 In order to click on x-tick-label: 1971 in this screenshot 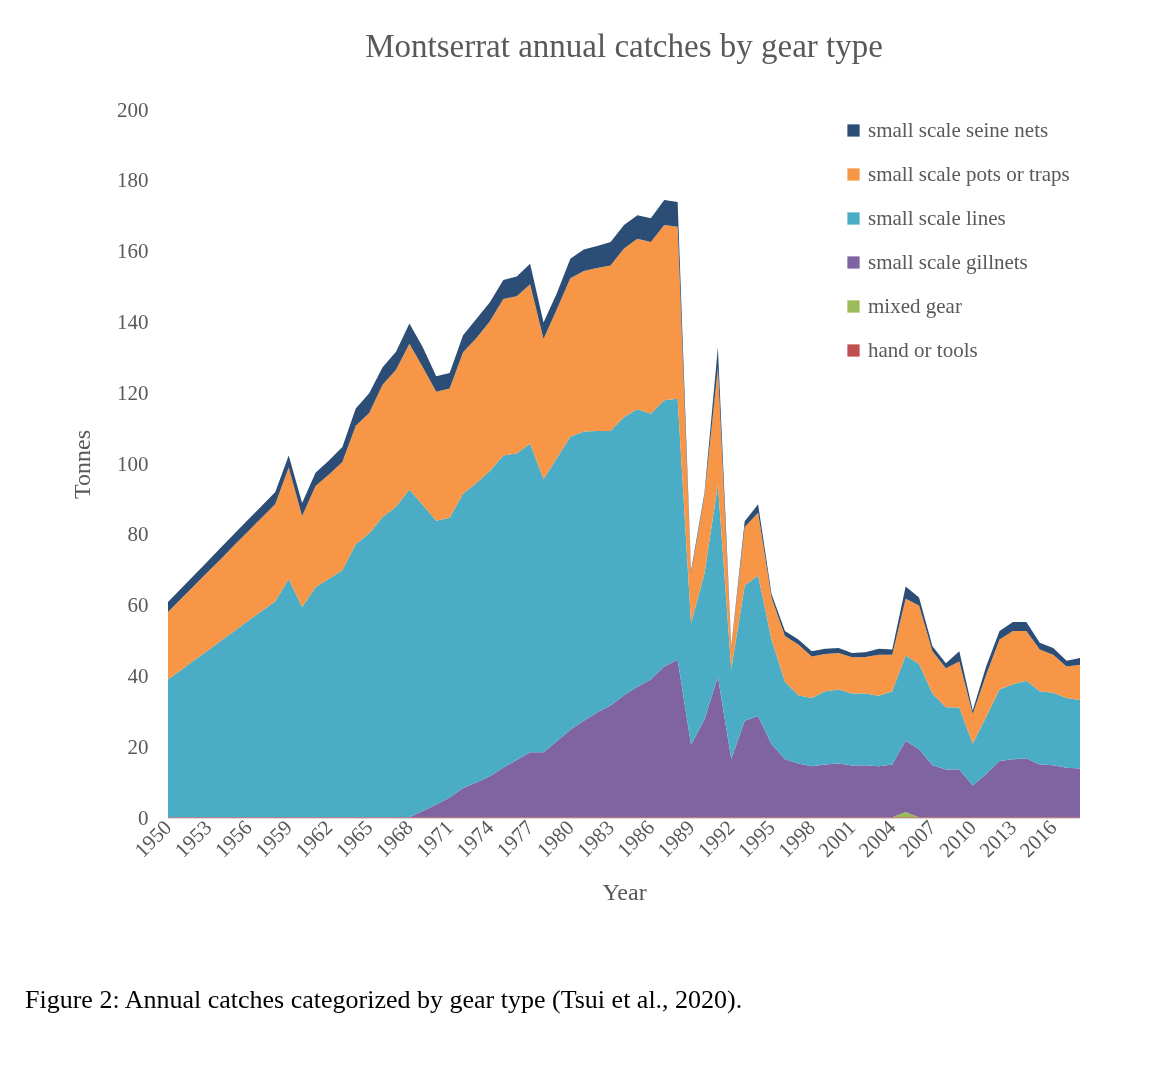, I will do `click(434, 838)`.